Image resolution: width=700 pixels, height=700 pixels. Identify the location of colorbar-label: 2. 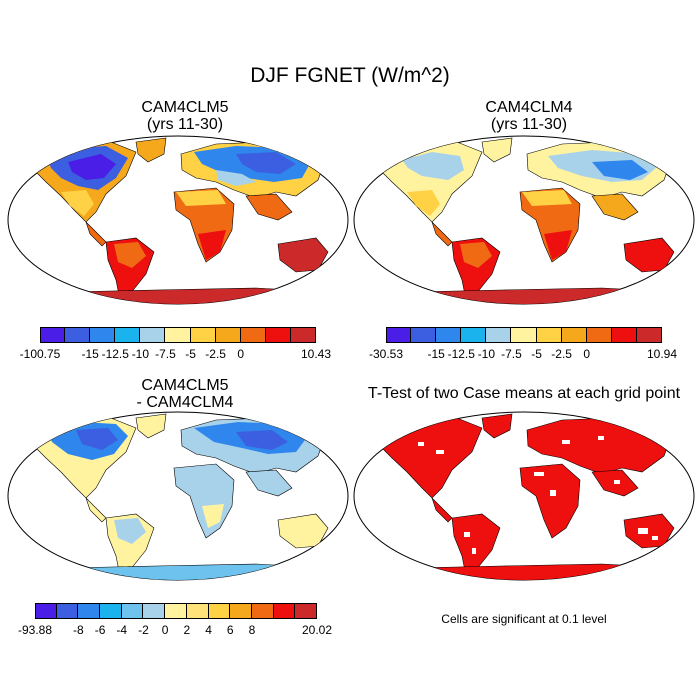
(187, 630).